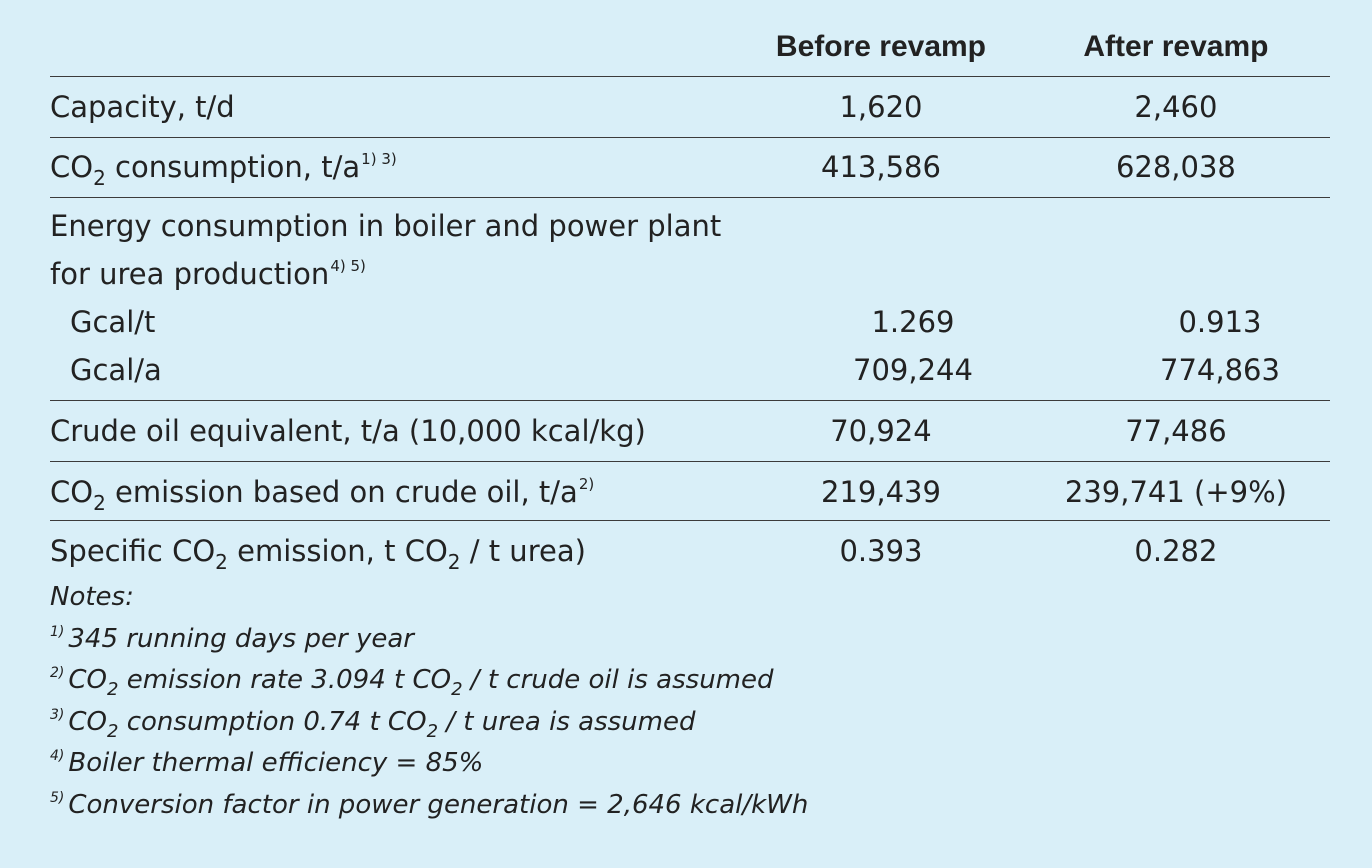 The height and width of the screenshot is (868, 1372). I want to click on note-marker: 2), so click(57, 673).